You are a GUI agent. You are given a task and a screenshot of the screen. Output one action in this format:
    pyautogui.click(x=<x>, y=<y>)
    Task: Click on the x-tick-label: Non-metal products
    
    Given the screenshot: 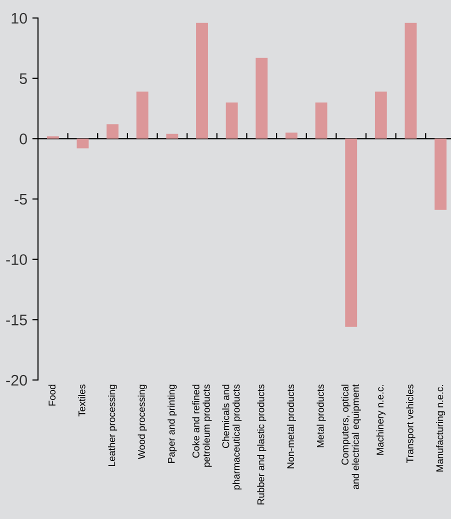 What is the action you would take?
    pyautogui.click(x=291, y=426)
    